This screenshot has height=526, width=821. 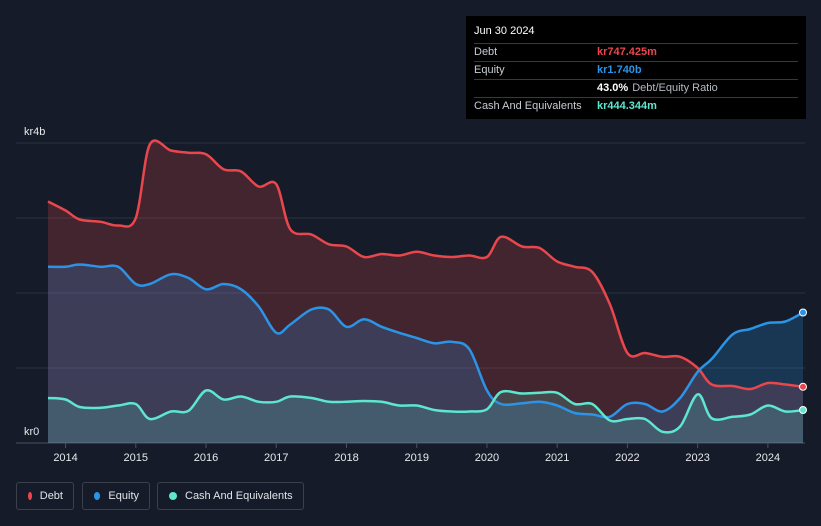 I want to click on tooltip-label: Debt, so click(x=486, y=52).